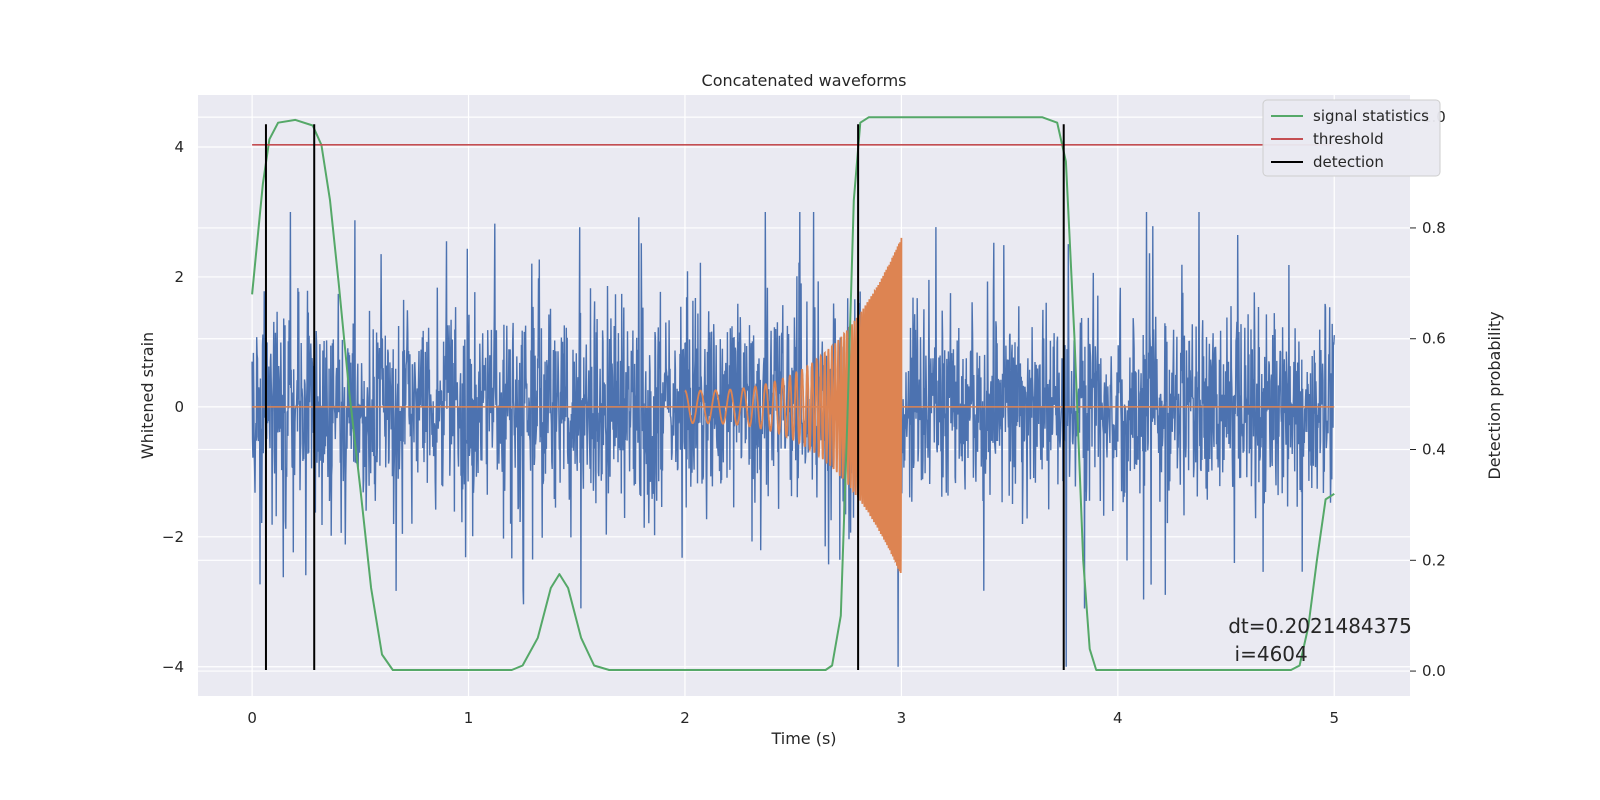 Image resolution: width=1600 pixels, height=800 pixels. What do you see at coordinates (1348, 139) in the screenshot?
I see `legend-label: threshold` at bounding box center [1348, 139].